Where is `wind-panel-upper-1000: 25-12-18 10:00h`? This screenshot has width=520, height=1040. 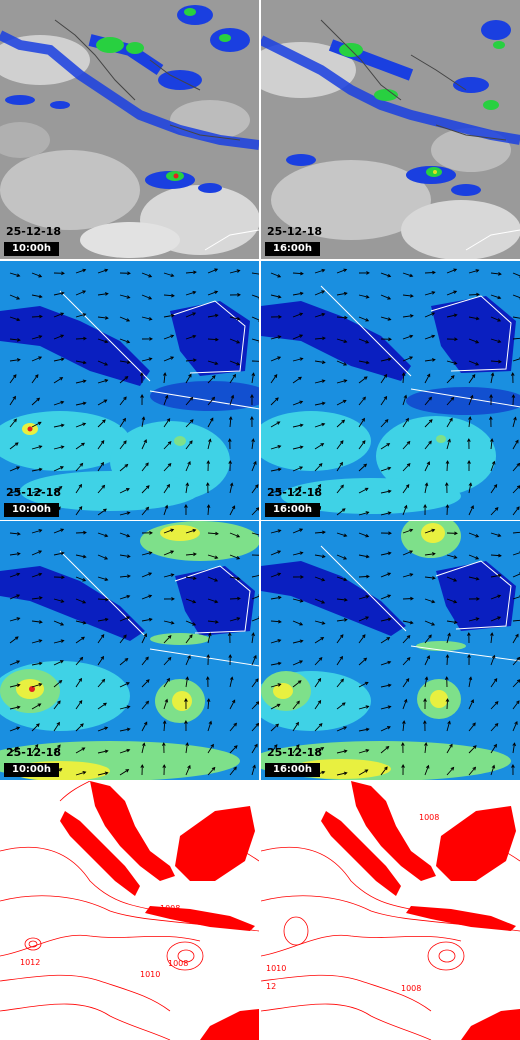
wind-panel-upper-1000: 25-12-18 10:00h is located at coordinates (129, 650).